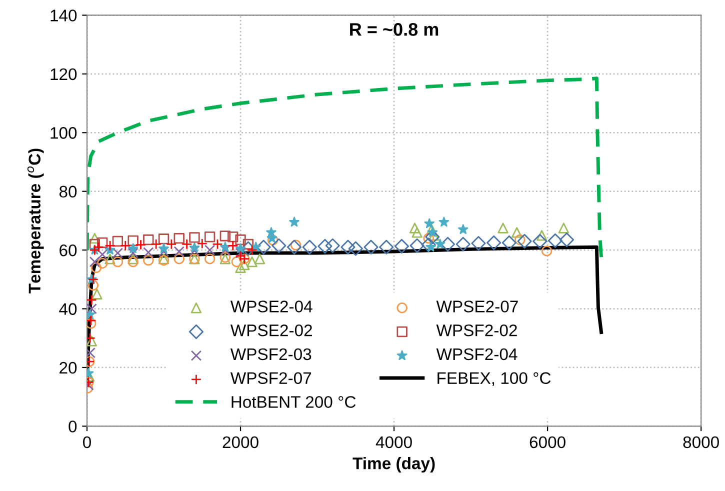 The image size is (725, 491). What do you see at coordinates (271, 306) in the screenshot?
I see `legend-label: WPSE2-04` at bounding box center [271, 306].